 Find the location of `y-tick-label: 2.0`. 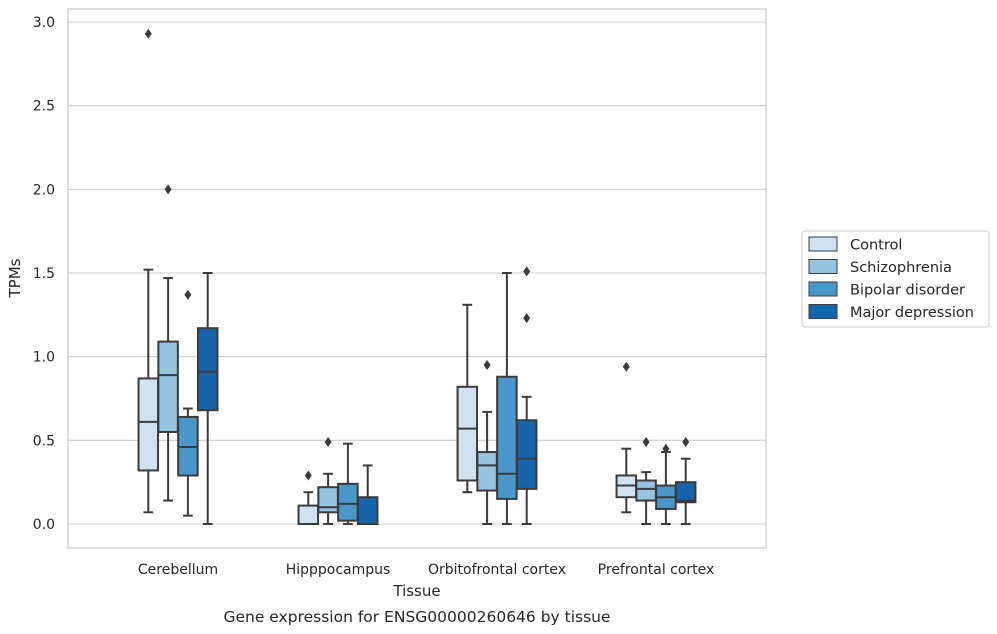

y-tick-label: 2.0 is located at coordinates (44, 190).